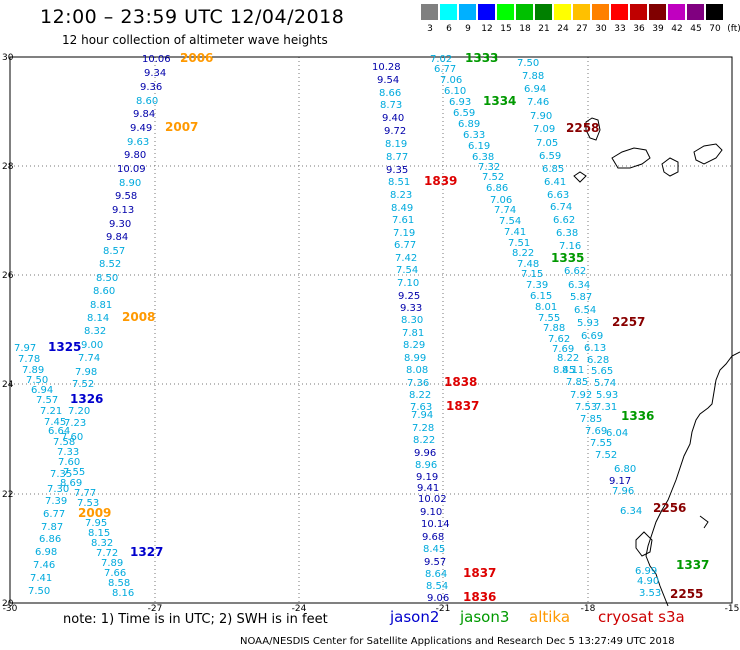 The width and height of the screenshot is (740, 650). I want to click on wave-height-value: 8.22, so click(568, 358).